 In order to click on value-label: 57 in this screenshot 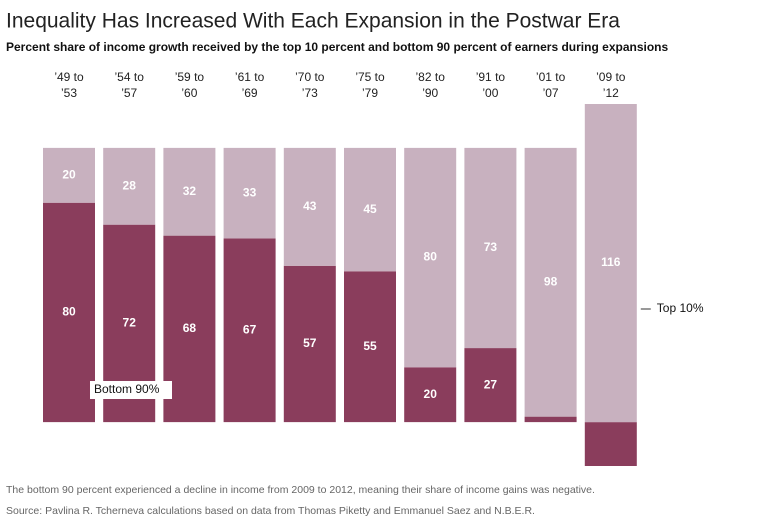, I will do `click(310, 343)`.